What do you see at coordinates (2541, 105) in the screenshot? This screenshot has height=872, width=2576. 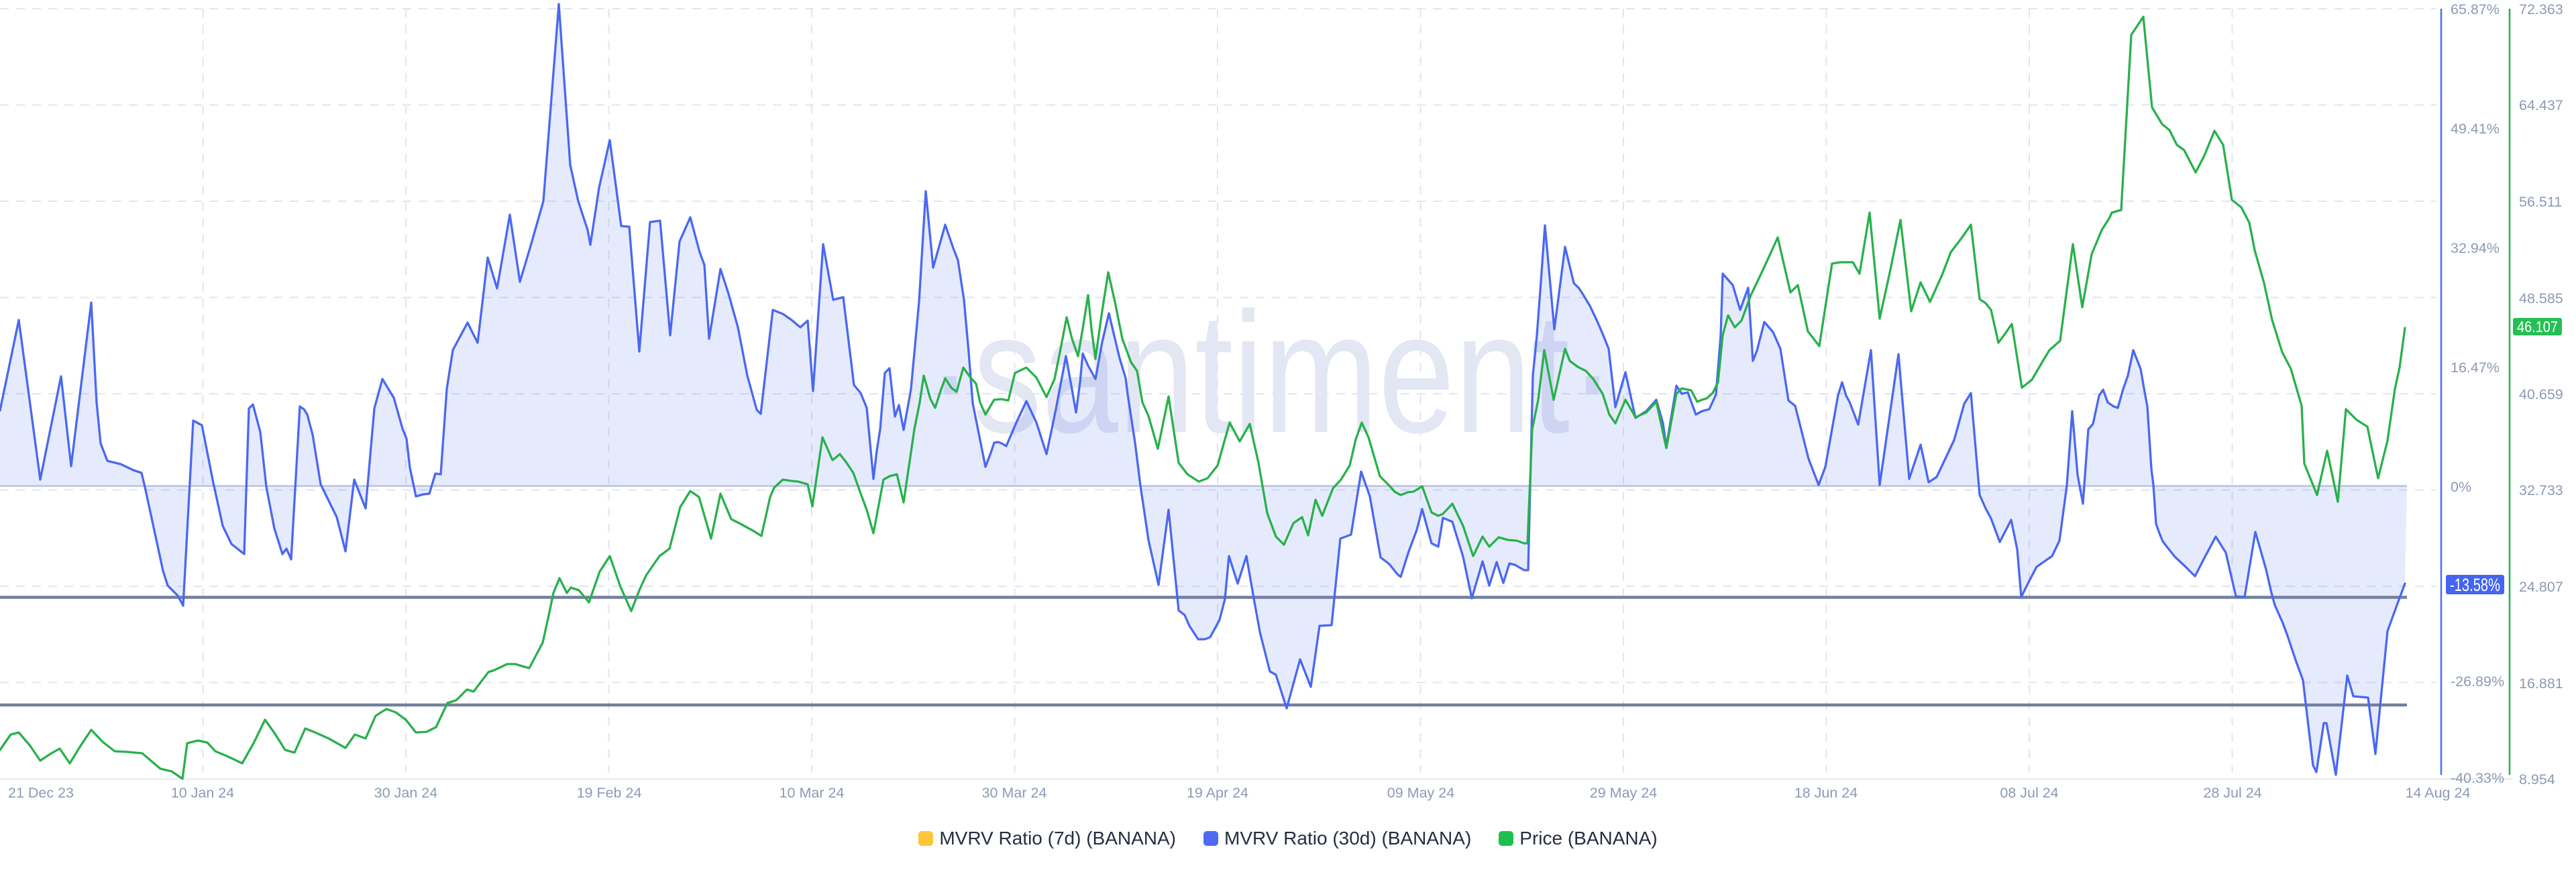 I see `svg-text: 64.437` at bounding box center [2541, 105].